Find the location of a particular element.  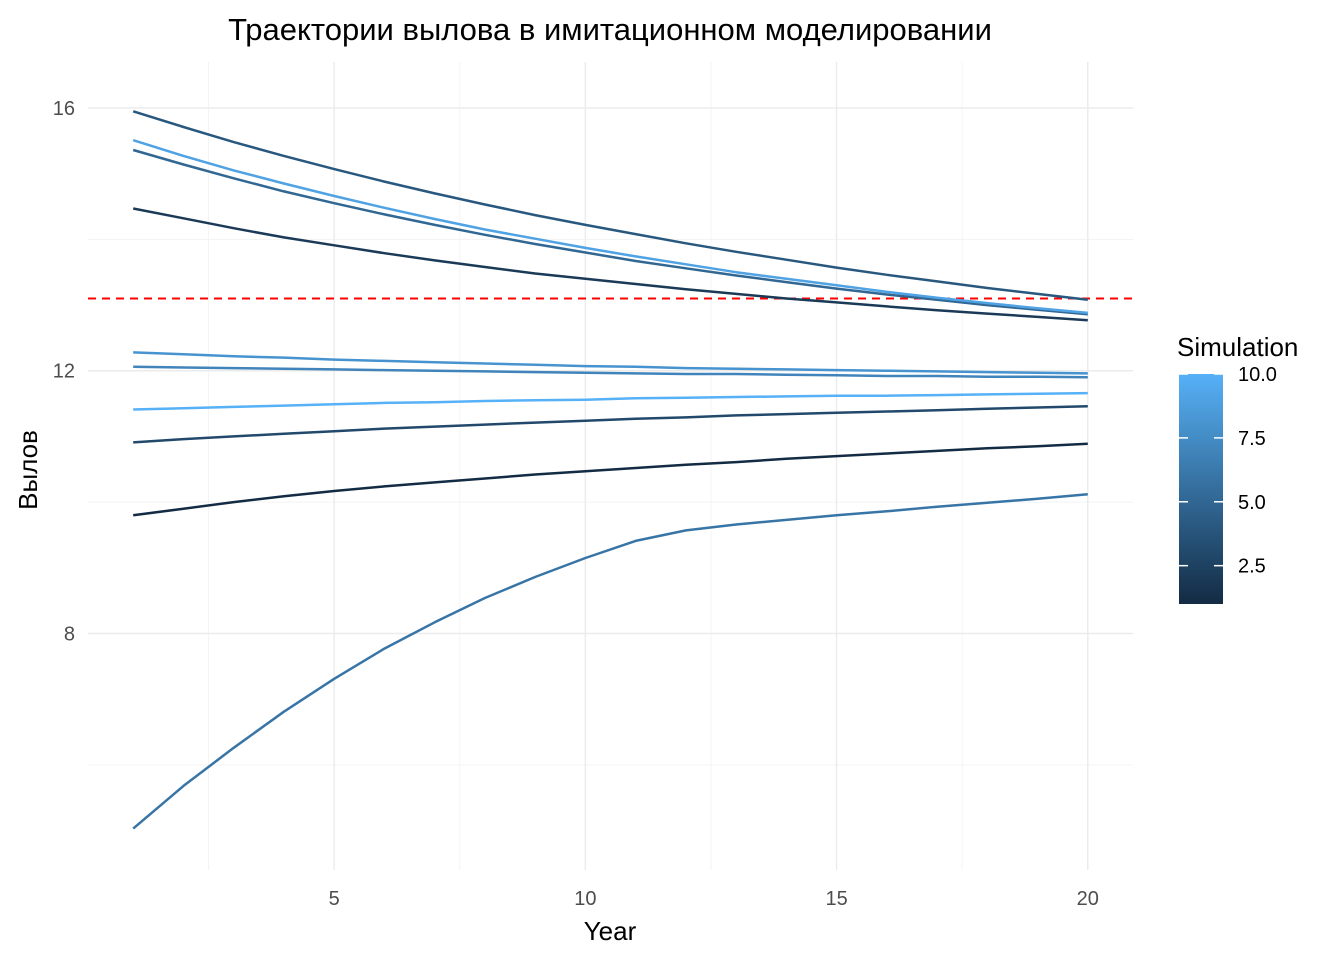

legend-tick-label: 7.5 is located at coordinates (1252, 439).